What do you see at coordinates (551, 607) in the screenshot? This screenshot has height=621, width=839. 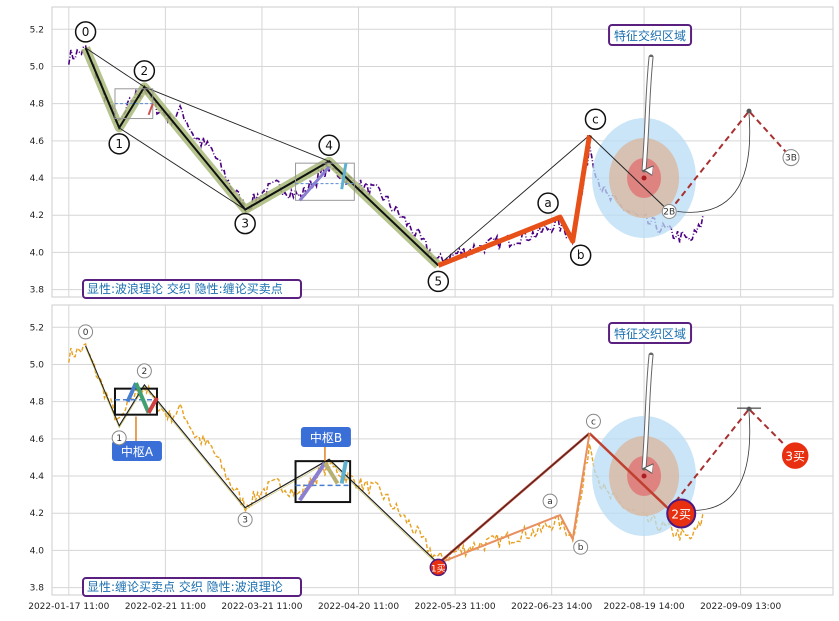 I see `x-tick-label: 2022-06-23 14:00` at bounding box center [551, 607].